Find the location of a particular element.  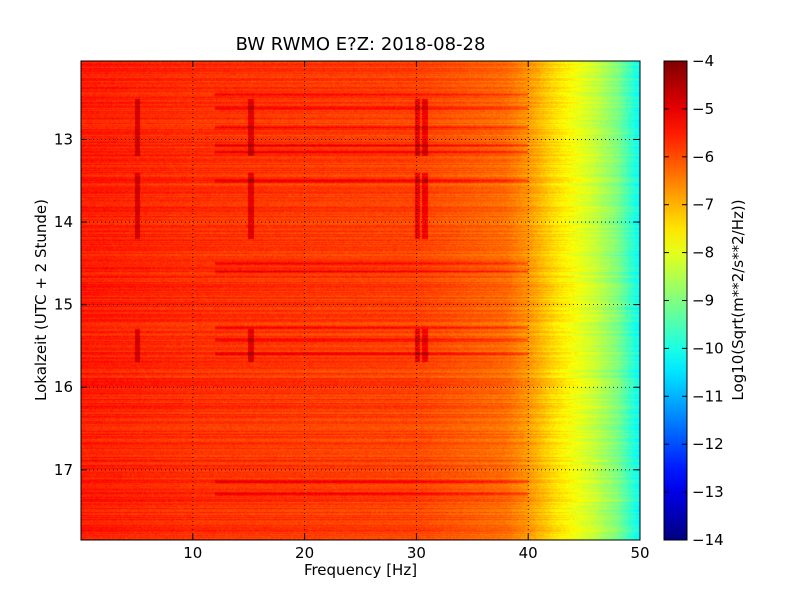

colorbar-tick-label: −10 is located at coordinates (708, 348).